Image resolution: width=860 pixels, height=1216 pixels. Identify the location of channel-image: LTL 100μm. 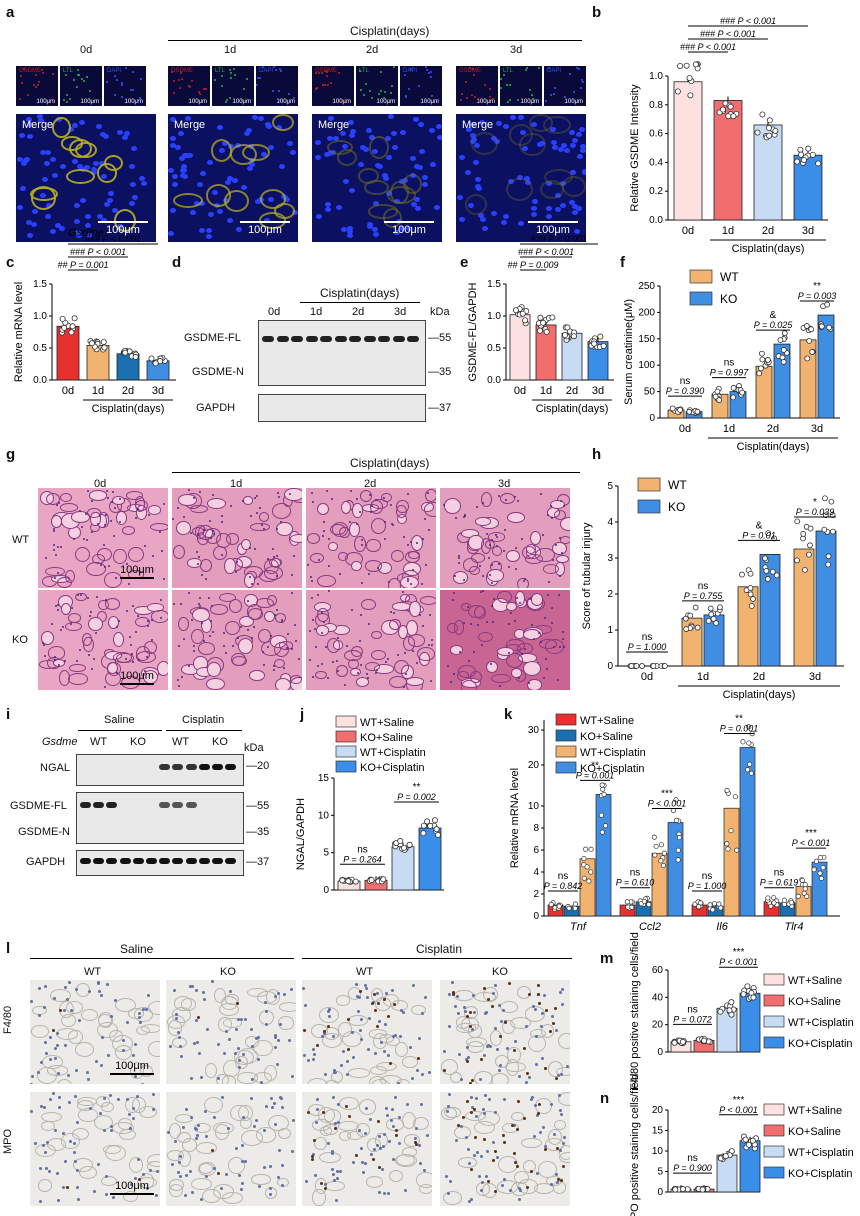
(81, 86).